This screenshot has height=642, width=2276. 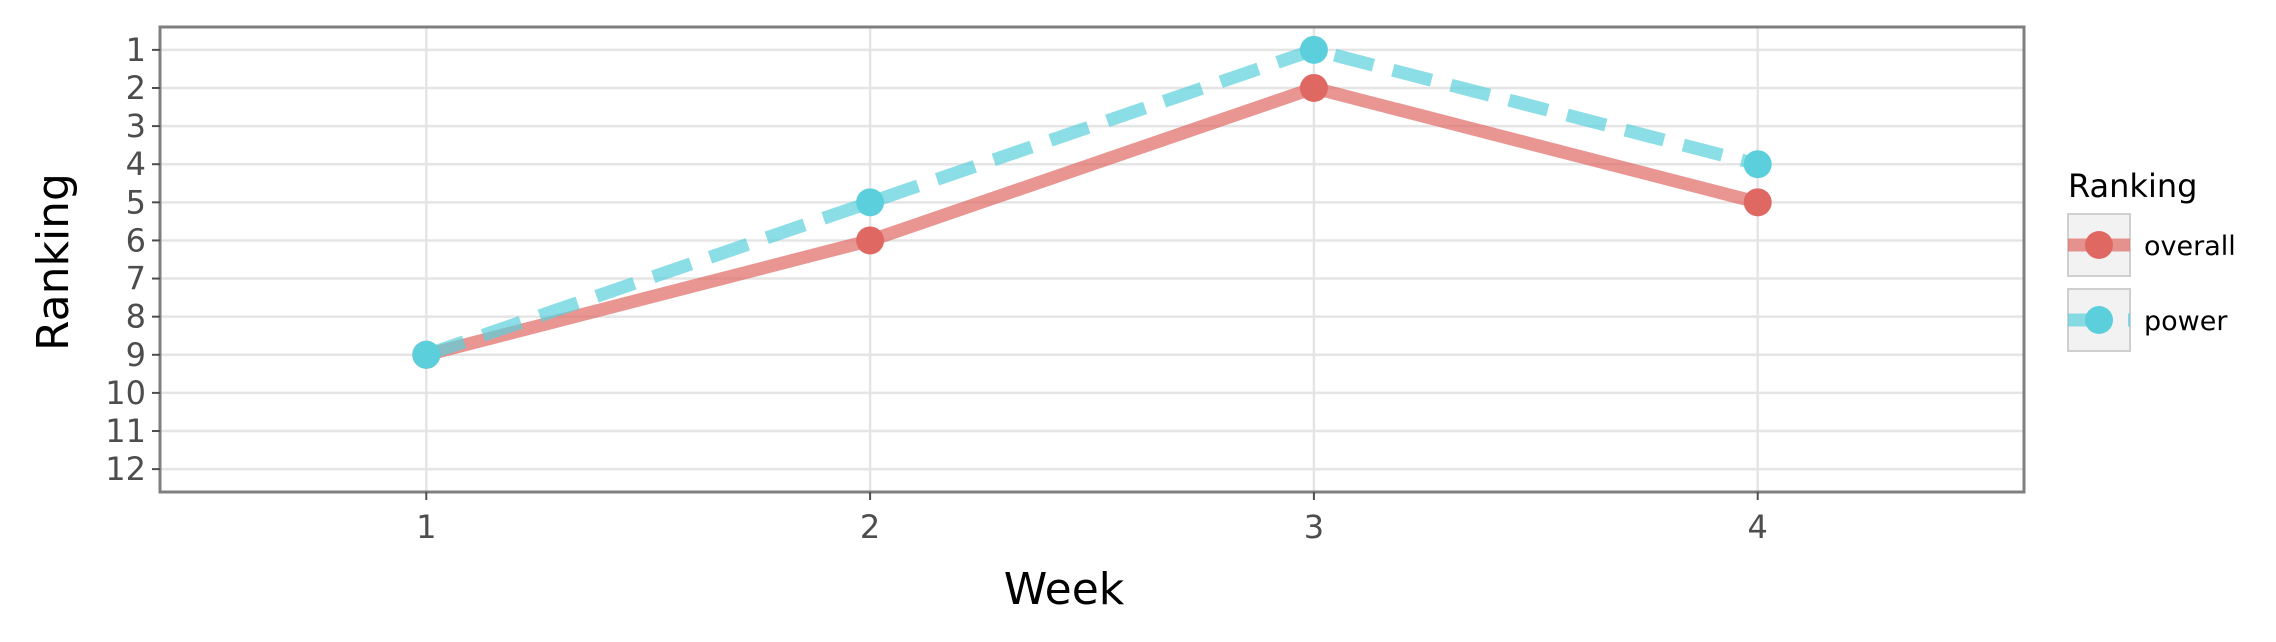 What do you see at coordinates (870, 527) in the screenshot?
I see `x-tick-label: 2` at bounding box center [870, 527].